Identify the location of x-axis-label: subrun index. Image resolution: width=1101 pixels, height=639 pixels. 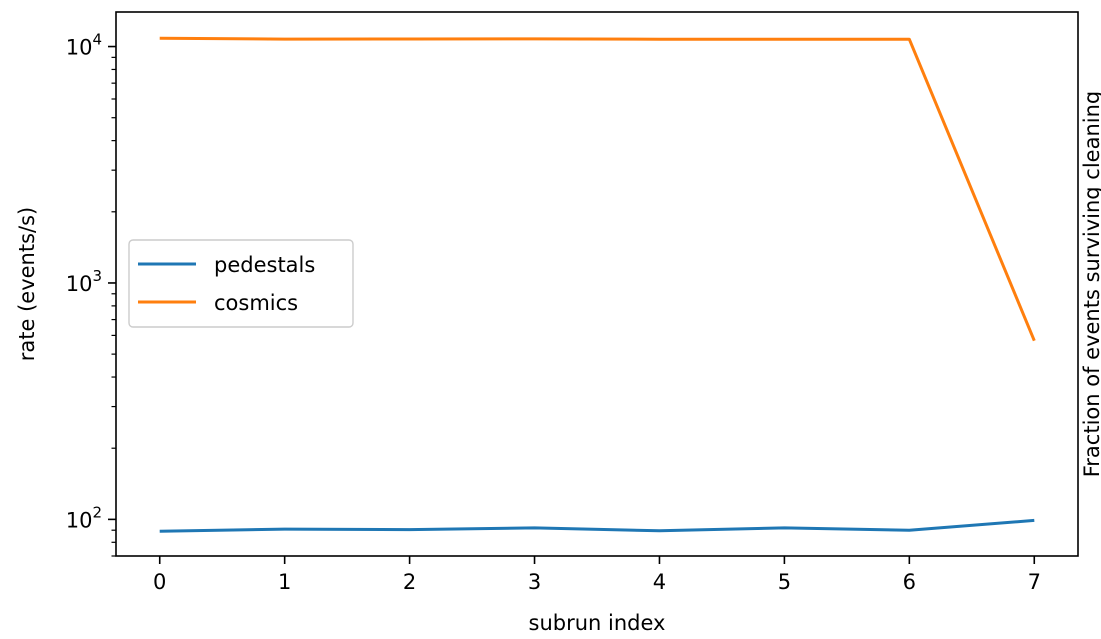
(597, 623).